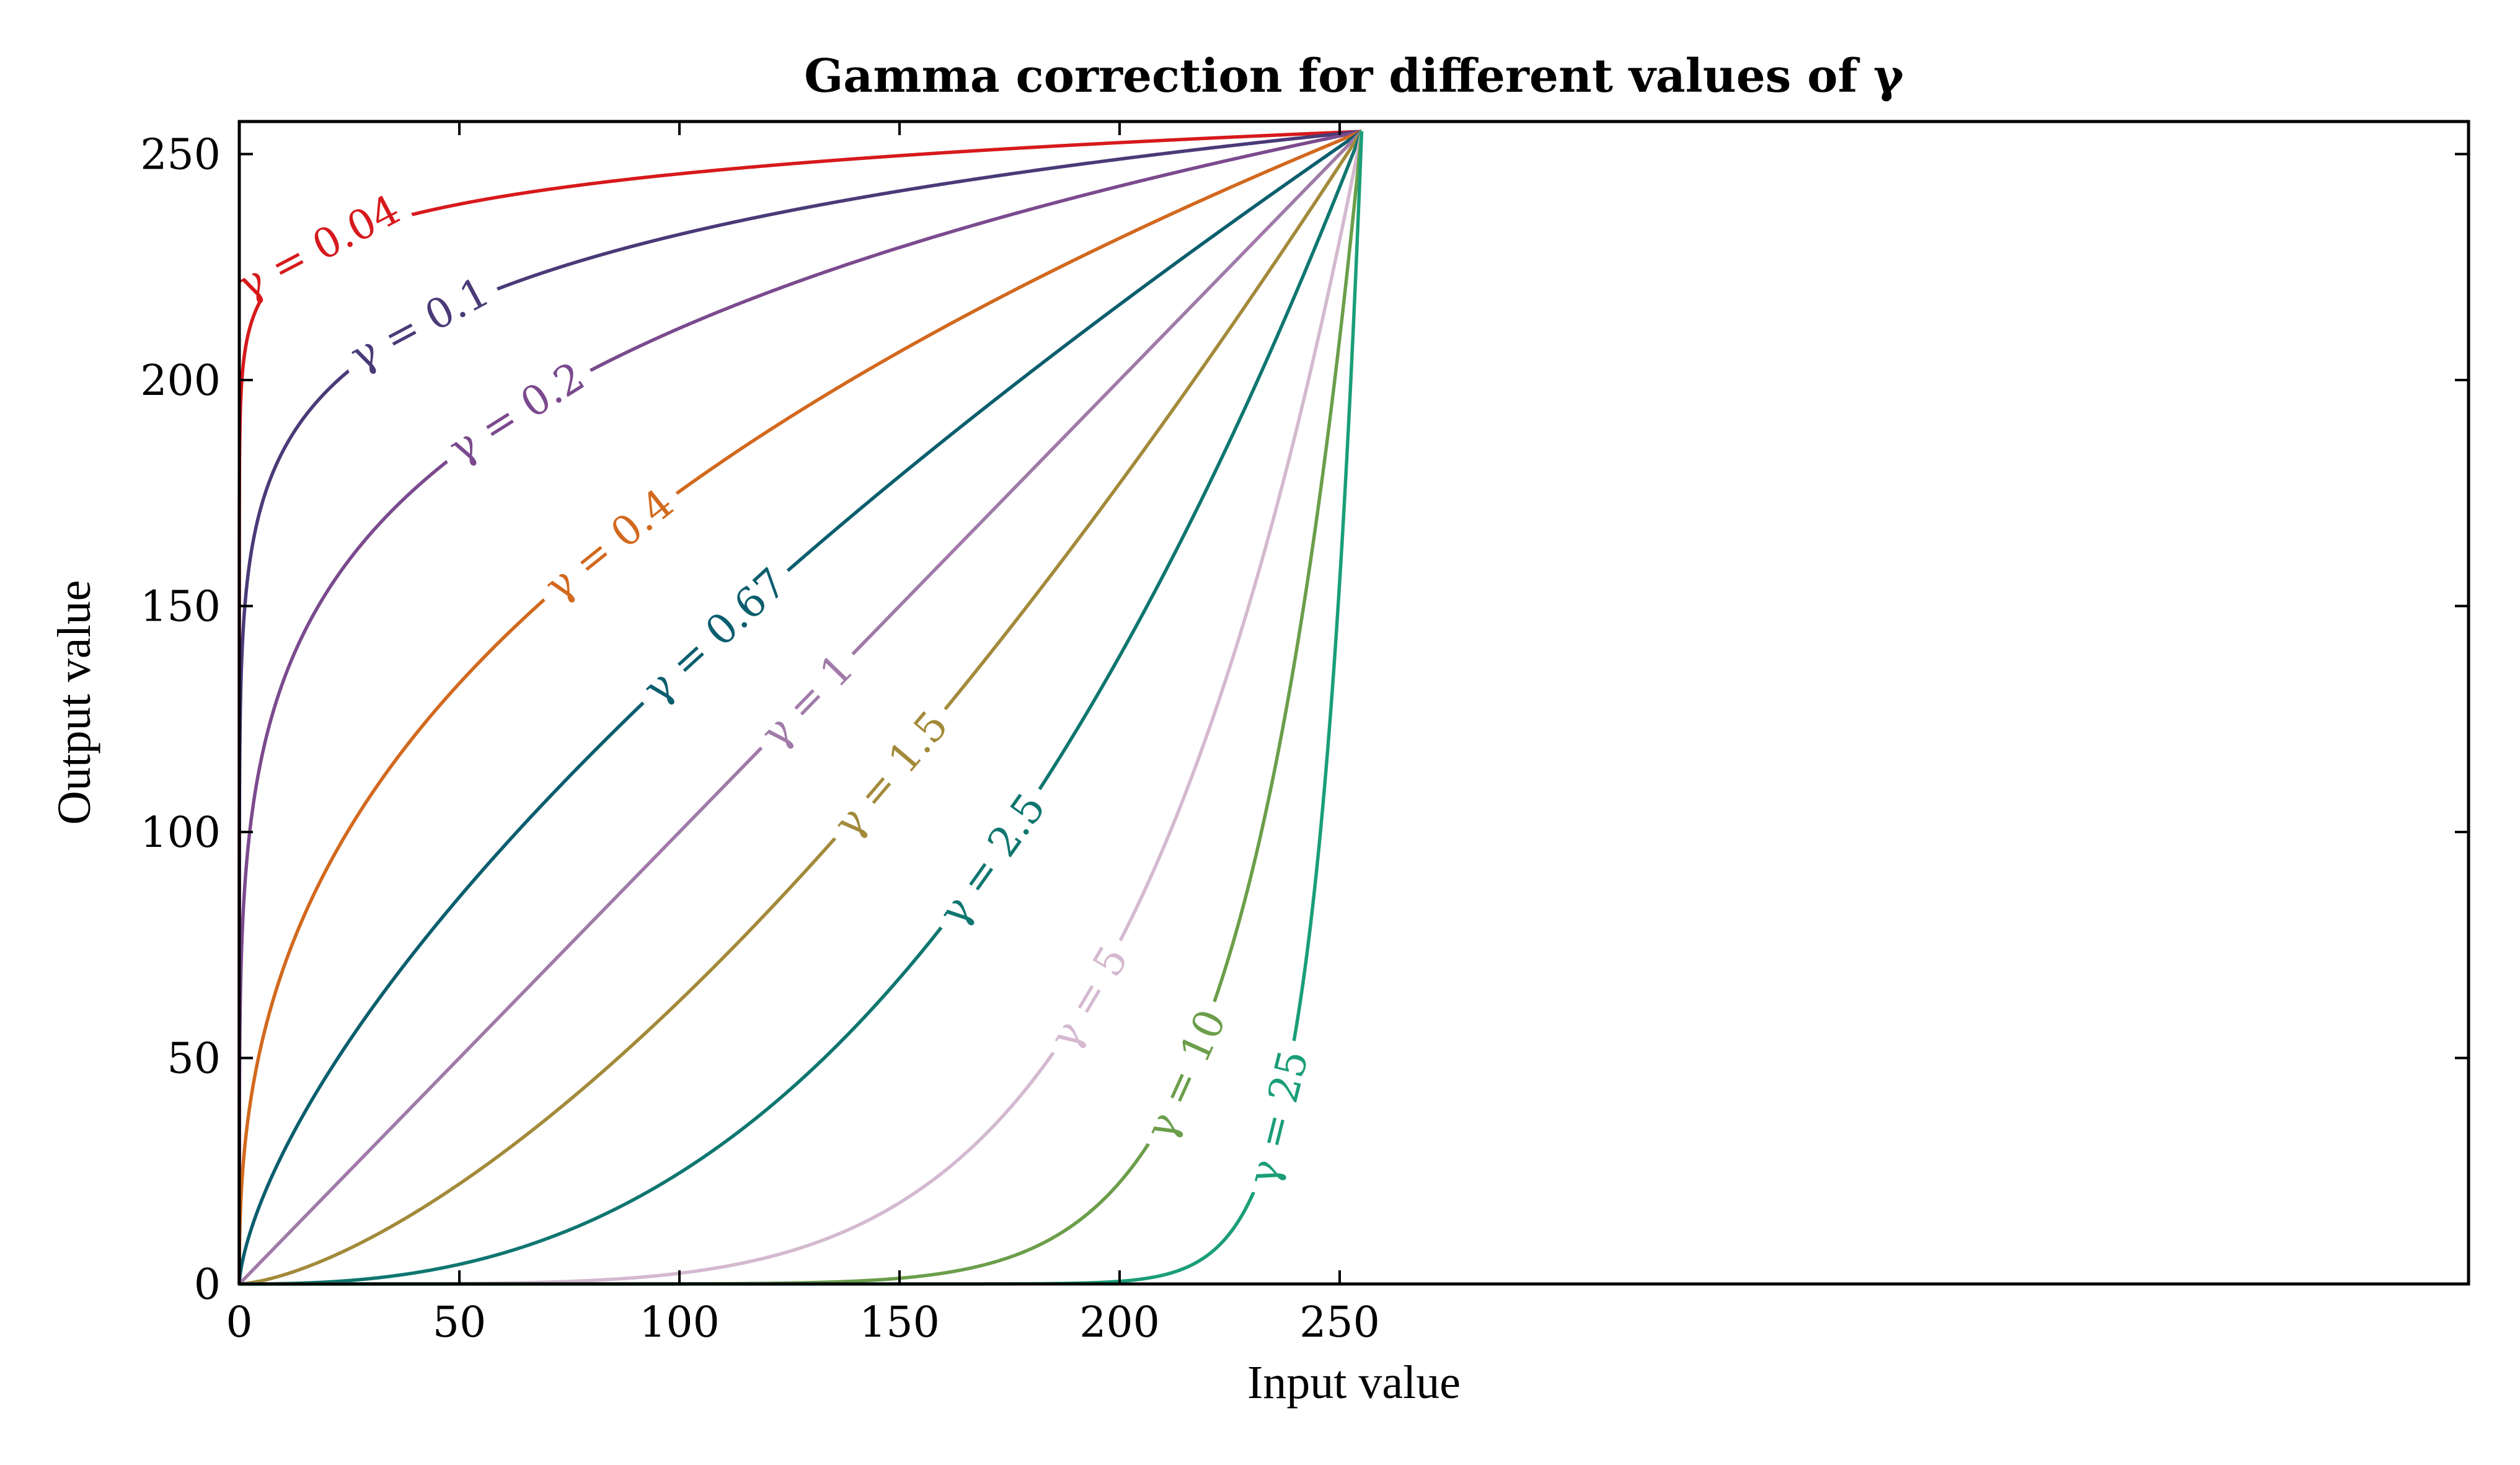 The height and width of the screenshot is (1465, 2520). I want to click on curve-label-gamma-5: γ = 5, so click(1089, 998).